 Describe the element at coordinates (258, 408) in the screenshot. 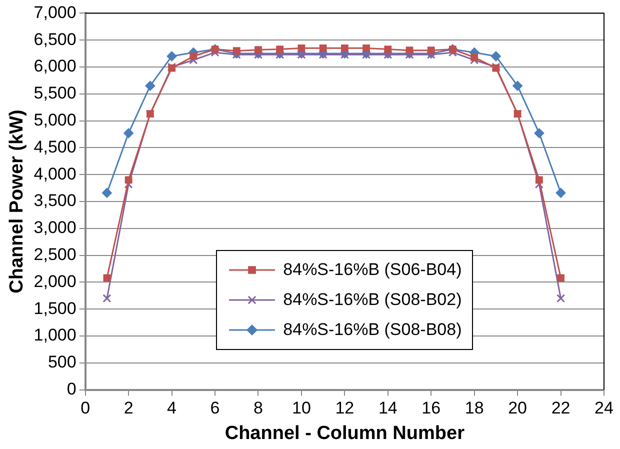

I see `x-tick-label: 8` at that location.